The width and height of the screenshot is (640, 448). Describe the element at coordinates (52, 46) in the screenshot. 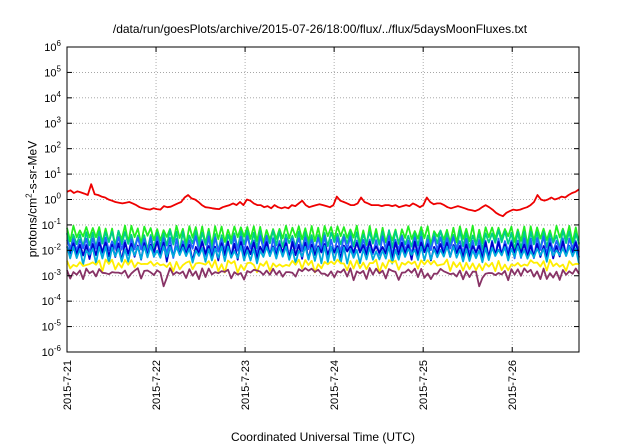

I see `y-tick-label: 10⁶` at that location.